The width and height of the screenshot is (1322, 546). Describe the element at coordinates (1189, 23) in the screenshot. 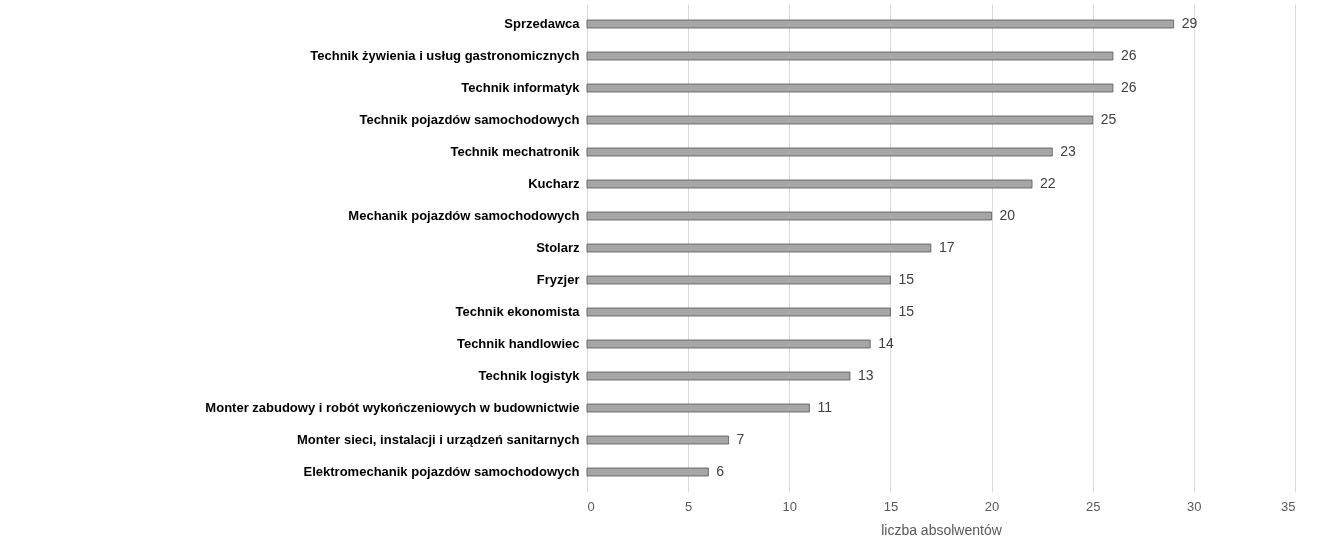

I see `data-label: 29` at that location.